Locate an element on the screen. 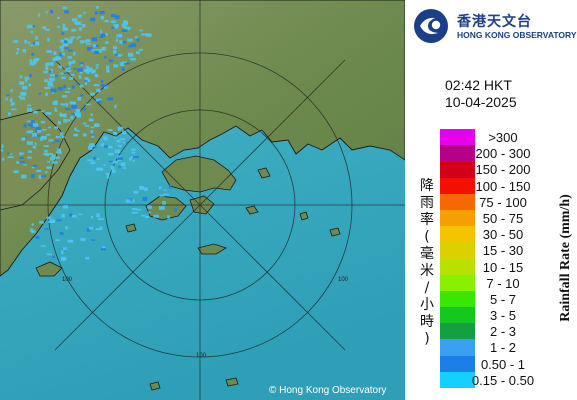 This screenshot has height=400, width=577. svg-text: Rainfall Rate (mm/h) is located at coordinates (565, 258).